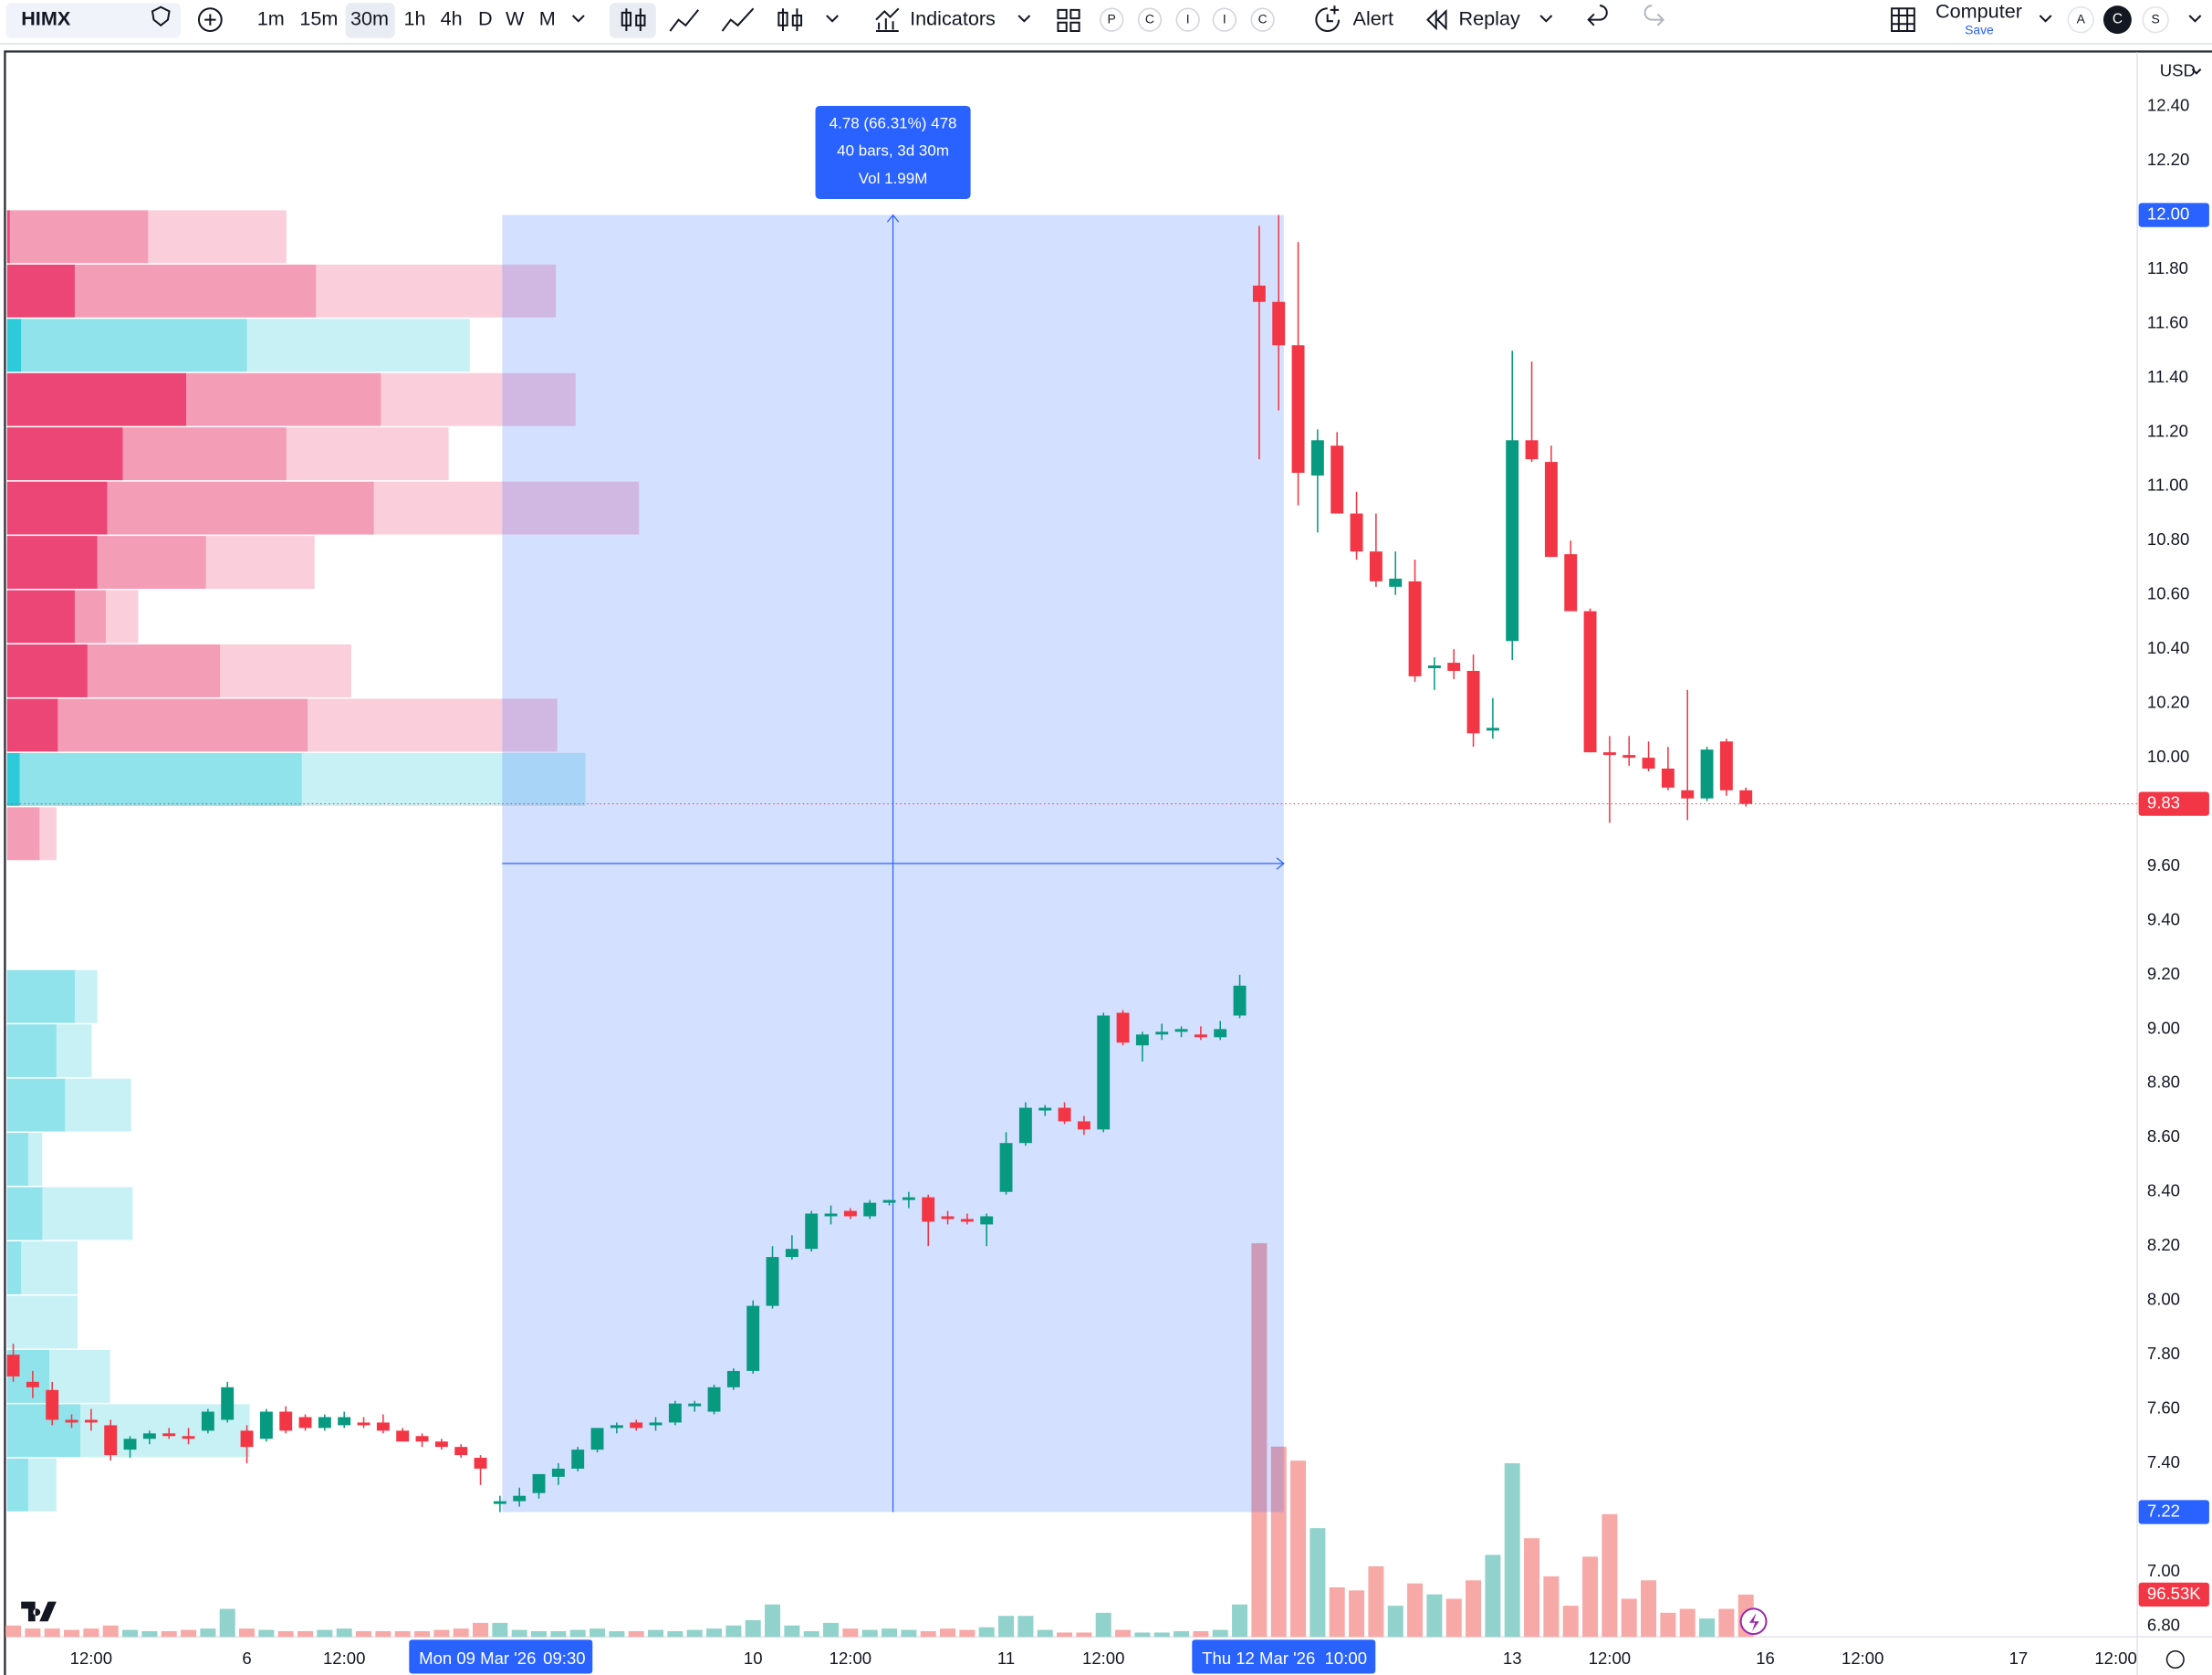  Describe the element at coordinates (578, 19) in the screenshot. I see `interval-menu` at that location.